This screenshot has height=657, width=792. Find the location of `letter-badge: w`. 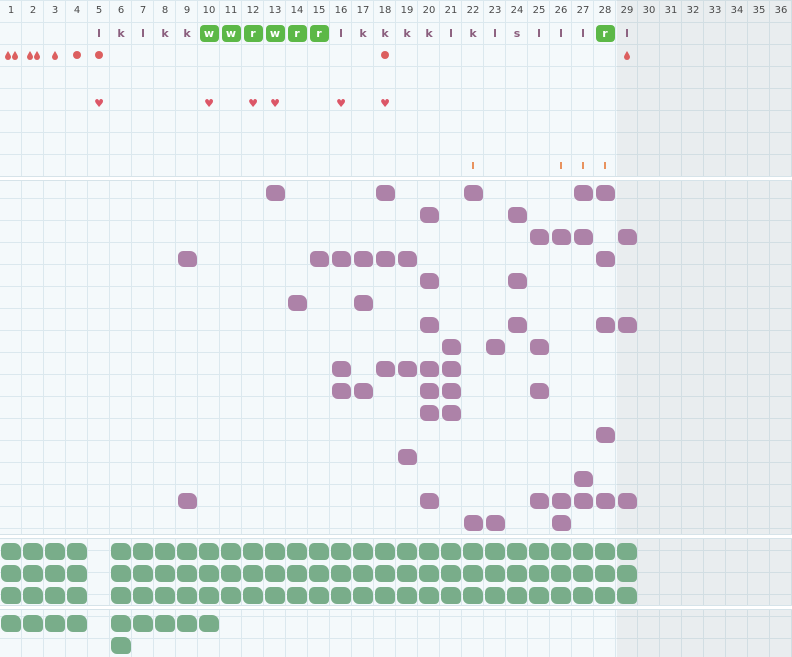

letter-badge: w is located at coordinates (231, 33).